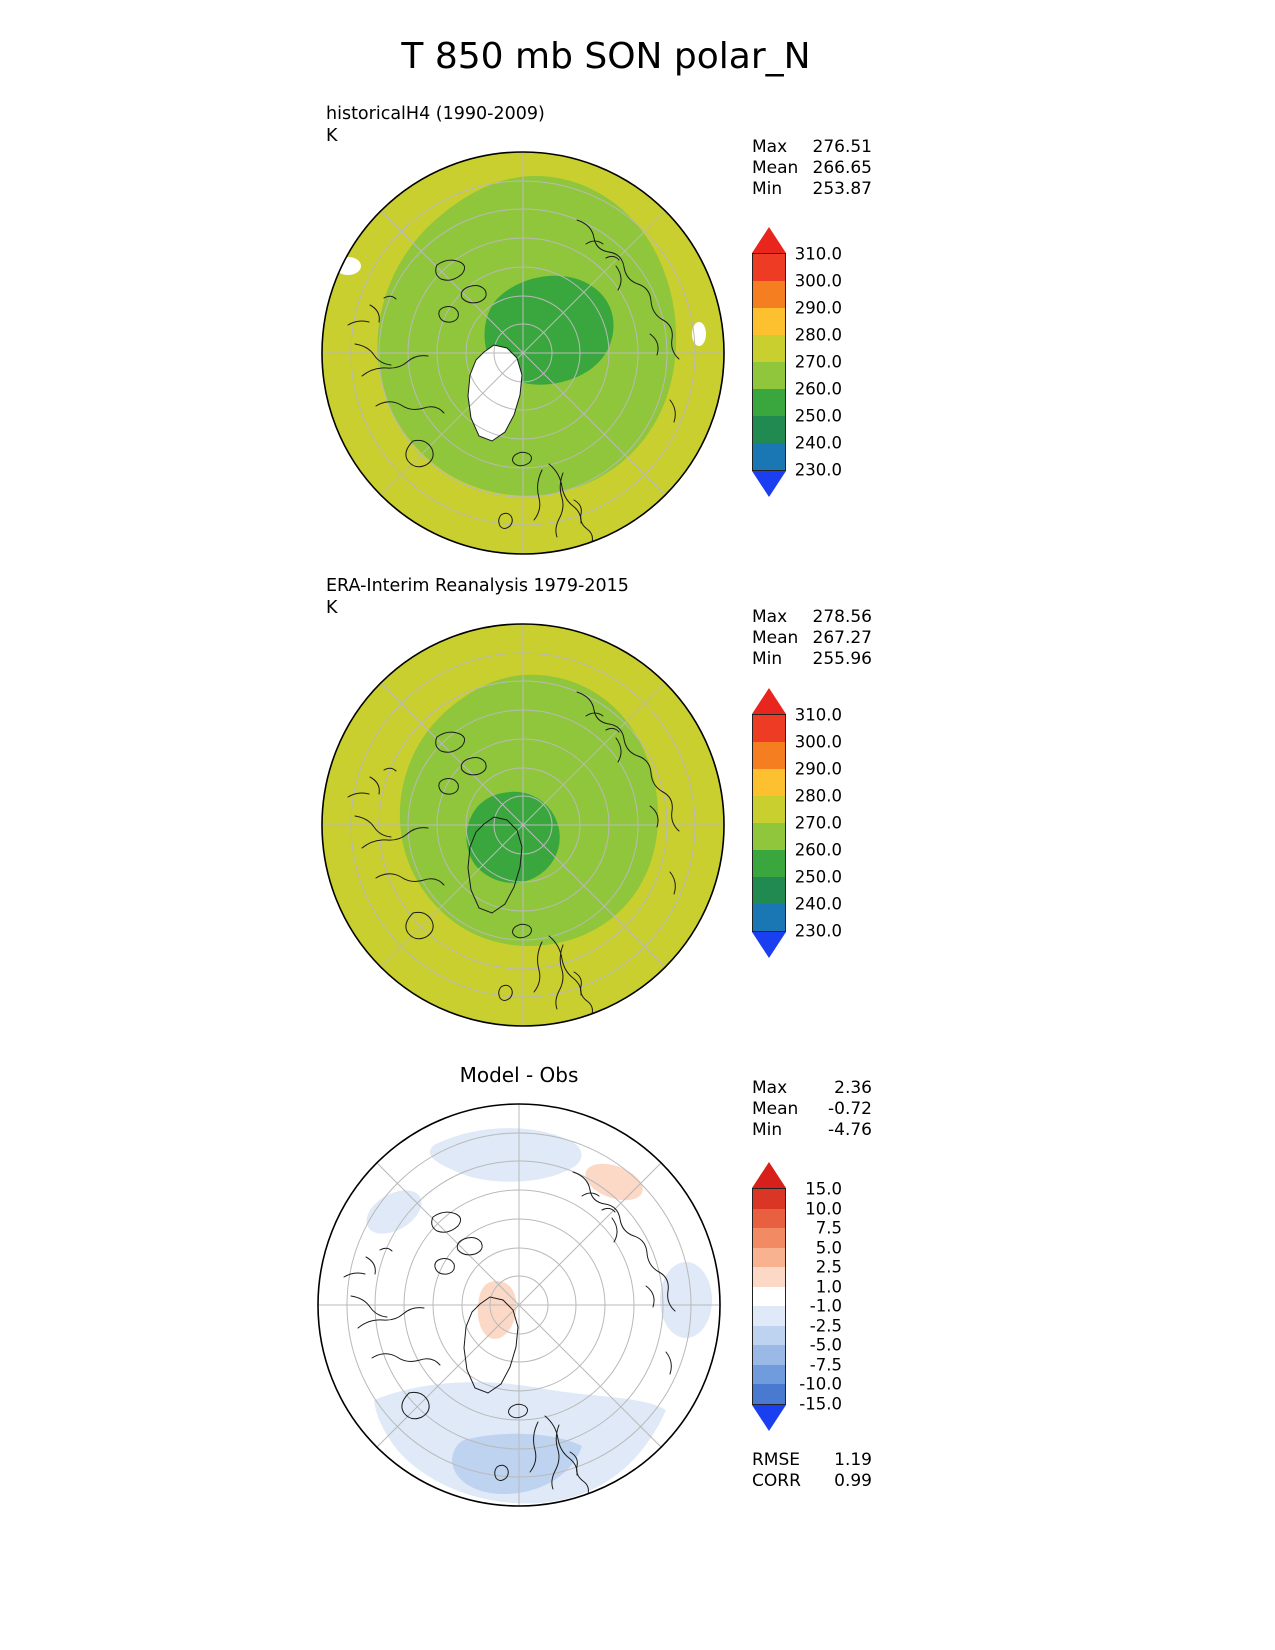  What do you see at coordinates (686, 1300) in the screenshot?
I see `panel3-diff-cool-right` at bounding box center [686, 1300].